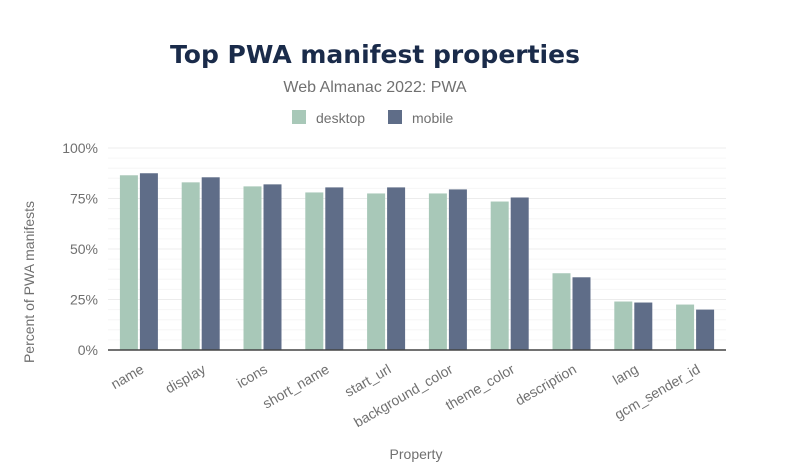  What do you see at coordinates (396, 268) in the screenshot?
I see `bar-mobile-start_url` at bounding box center [396, 268].